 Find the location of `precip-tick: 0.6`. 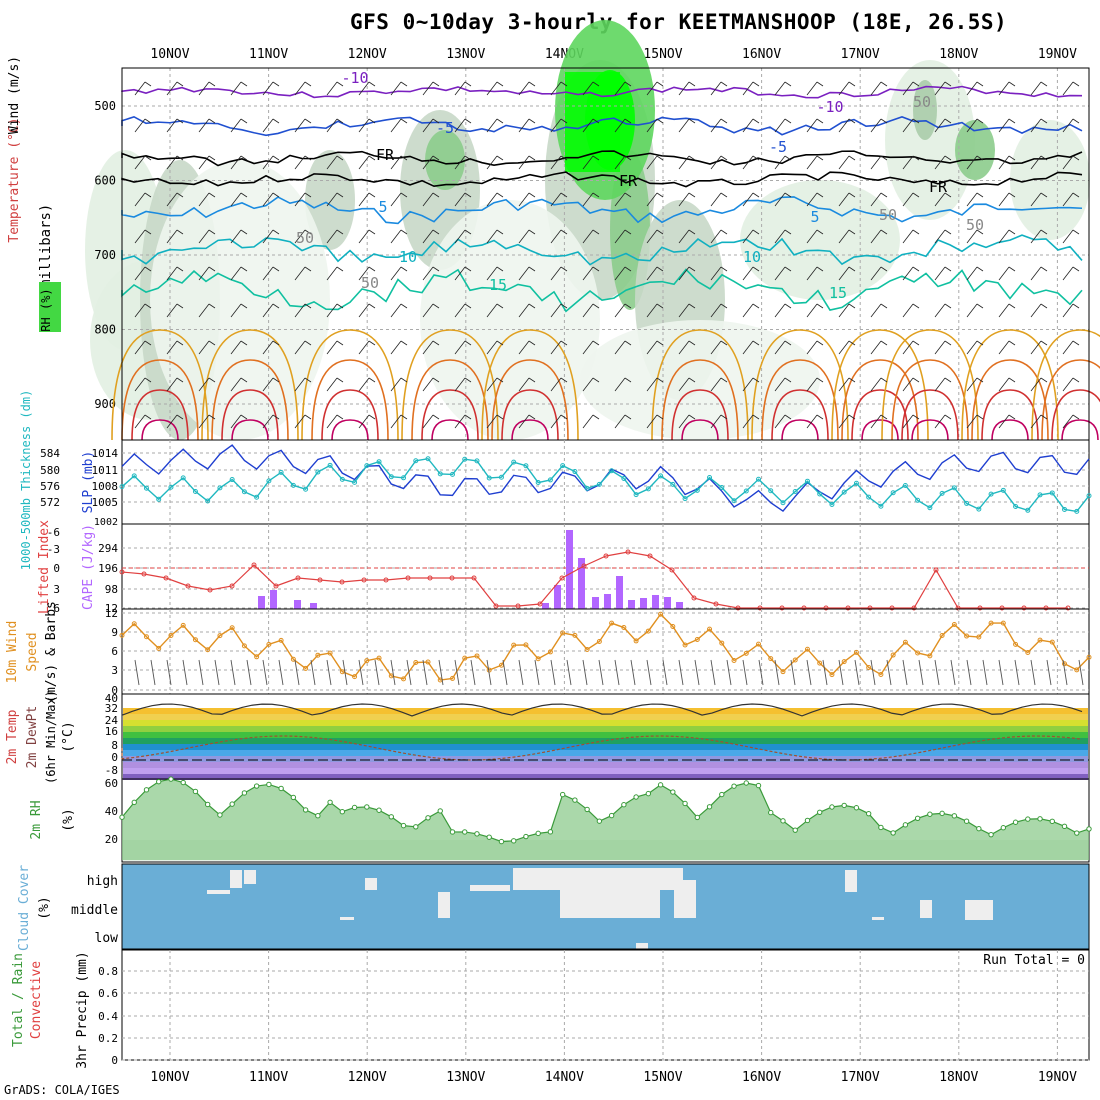

precip-tick: 0.6 is located at coordinates (108, 993).